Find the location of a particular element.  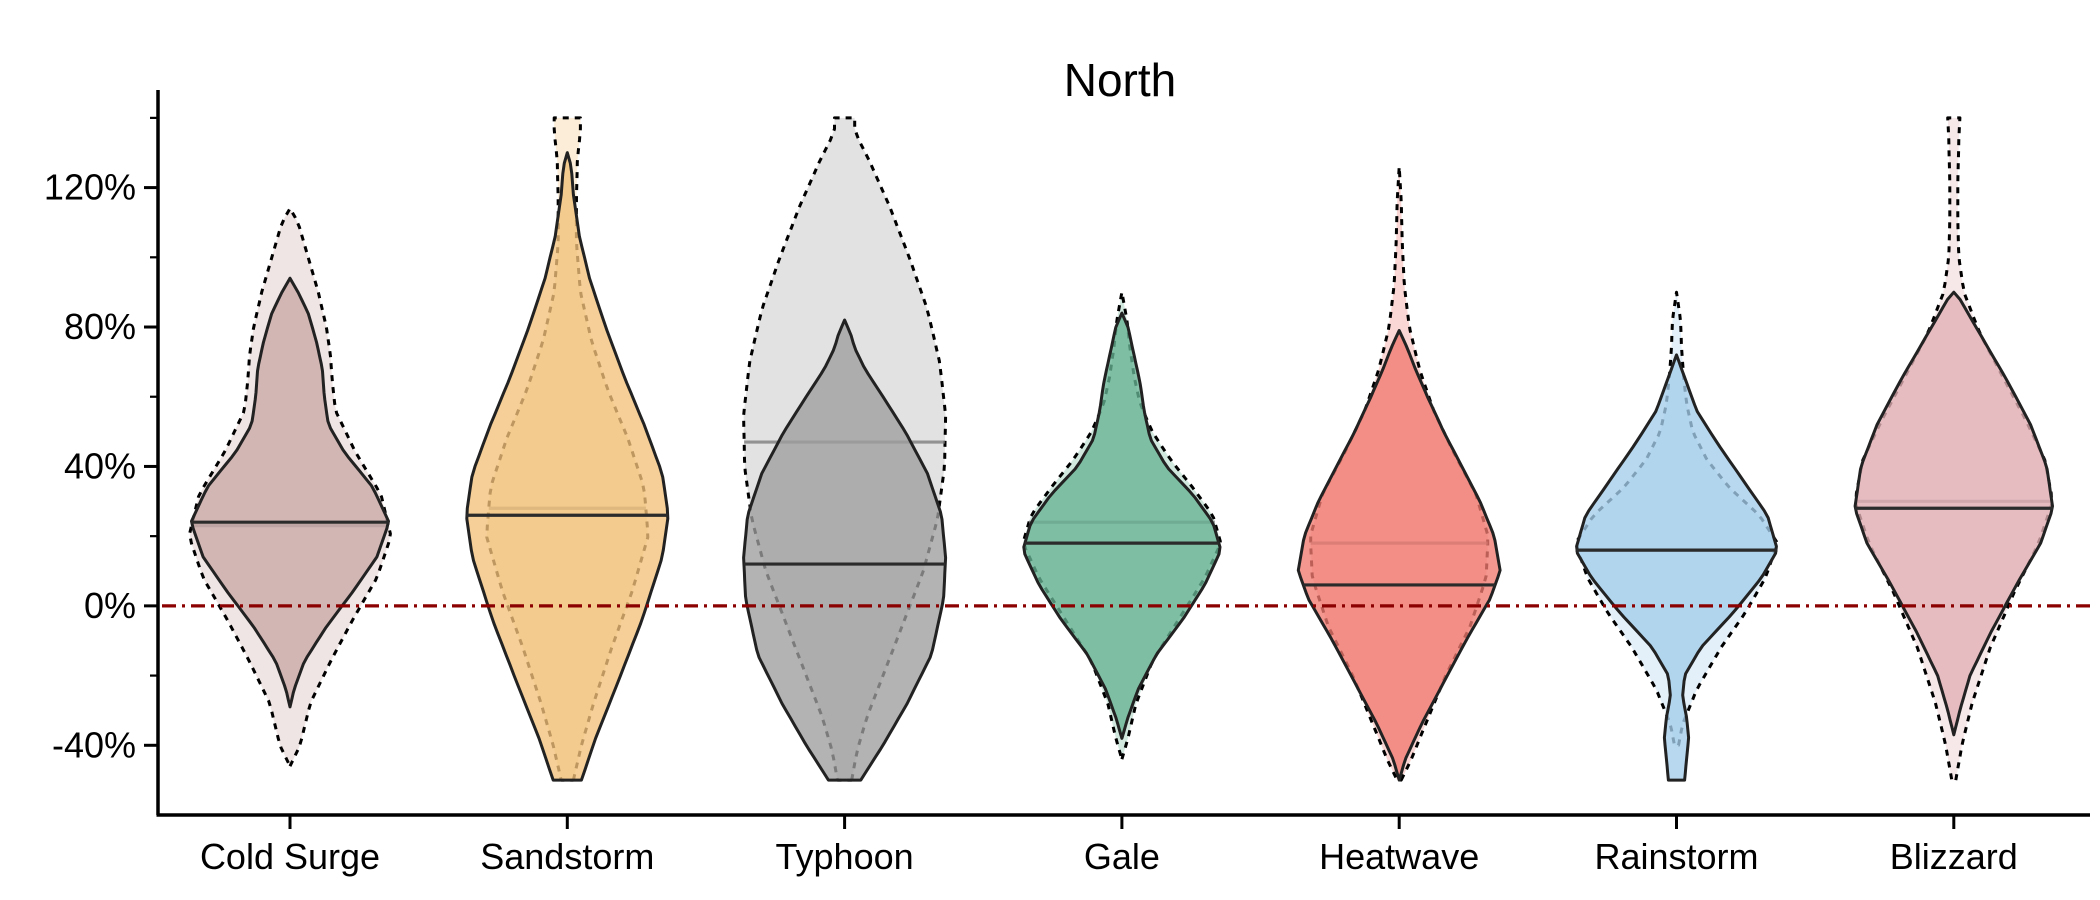

y-tick-label: 120% is located at coordinates (90, 187).